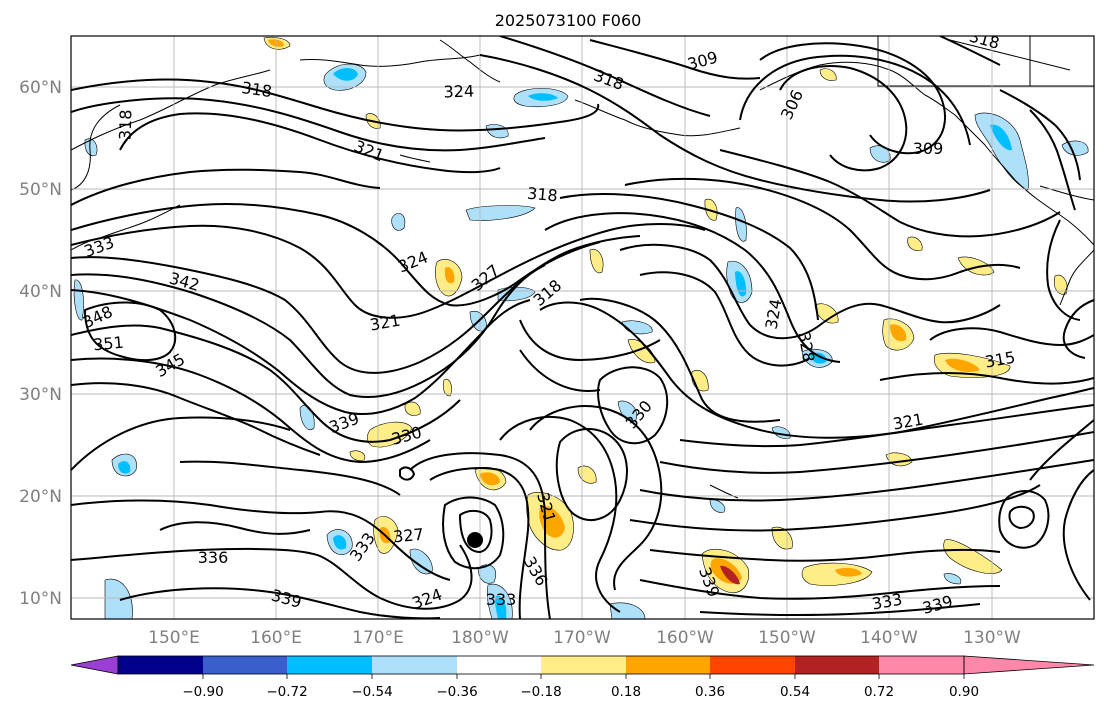 The width and height of the screenshot is (1105, 712). I want to click on lon-label: 130°W, so click(992, 638).